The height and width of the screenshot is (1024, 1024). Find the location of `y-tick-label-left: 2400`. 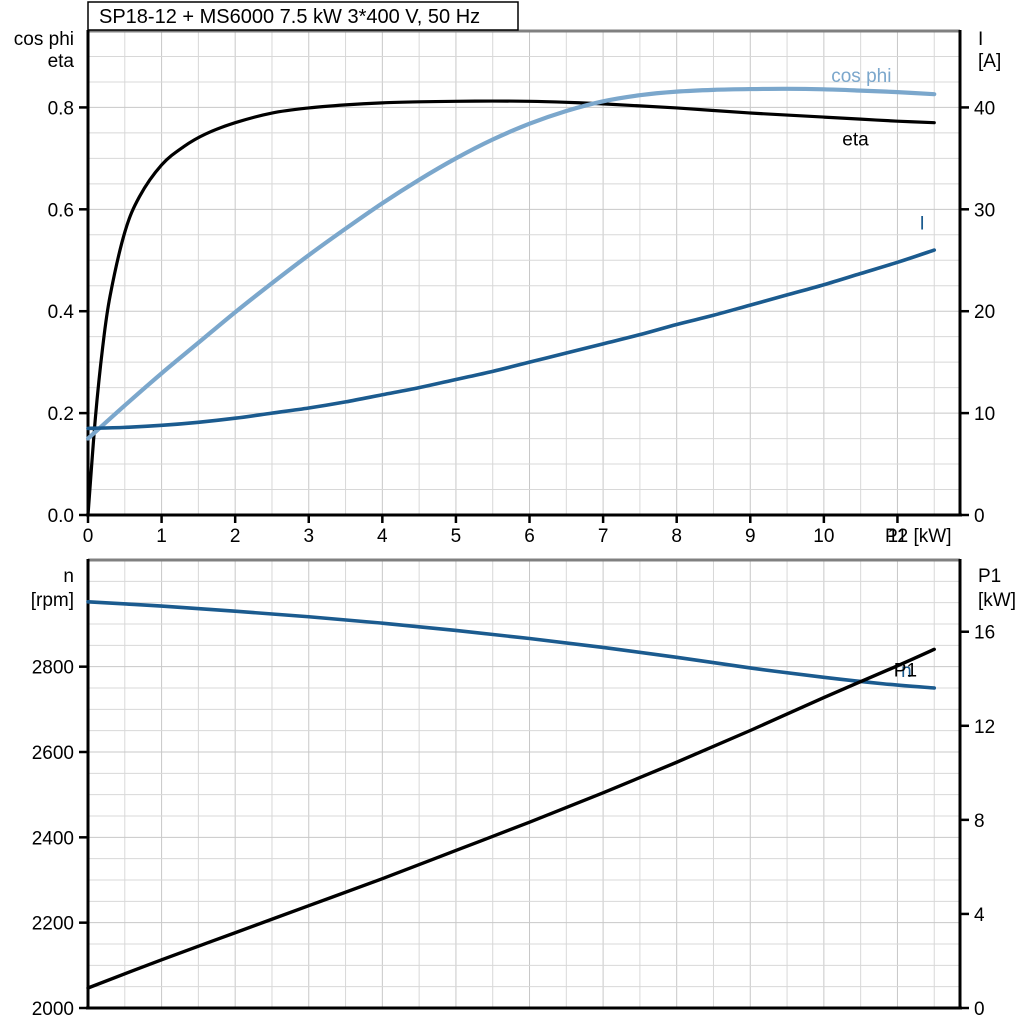

y-tick-label-left: 2400 is located at coordinates (53, 838).